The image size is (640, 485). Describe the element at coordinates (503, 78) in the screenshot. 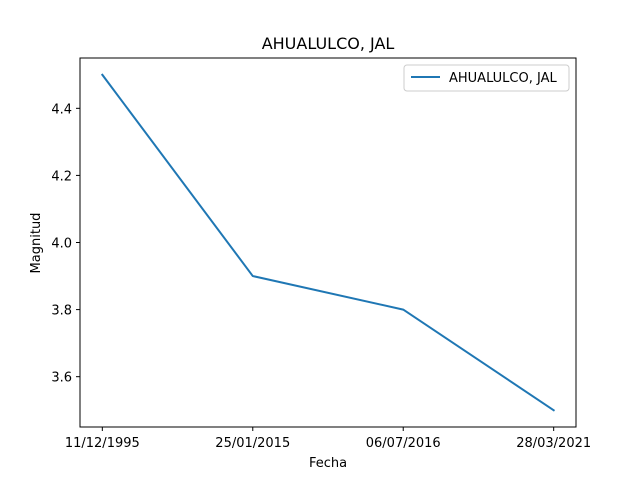

I see `legend-entry-label: AHUALULCO, JAL` at that location.